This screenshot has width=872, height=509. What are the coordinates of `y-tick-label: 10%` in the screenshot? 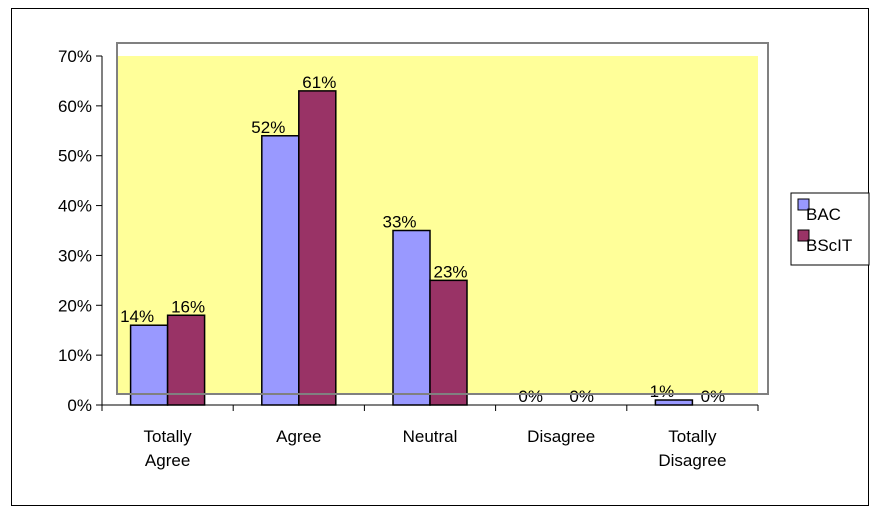 It's located at (75, 355).